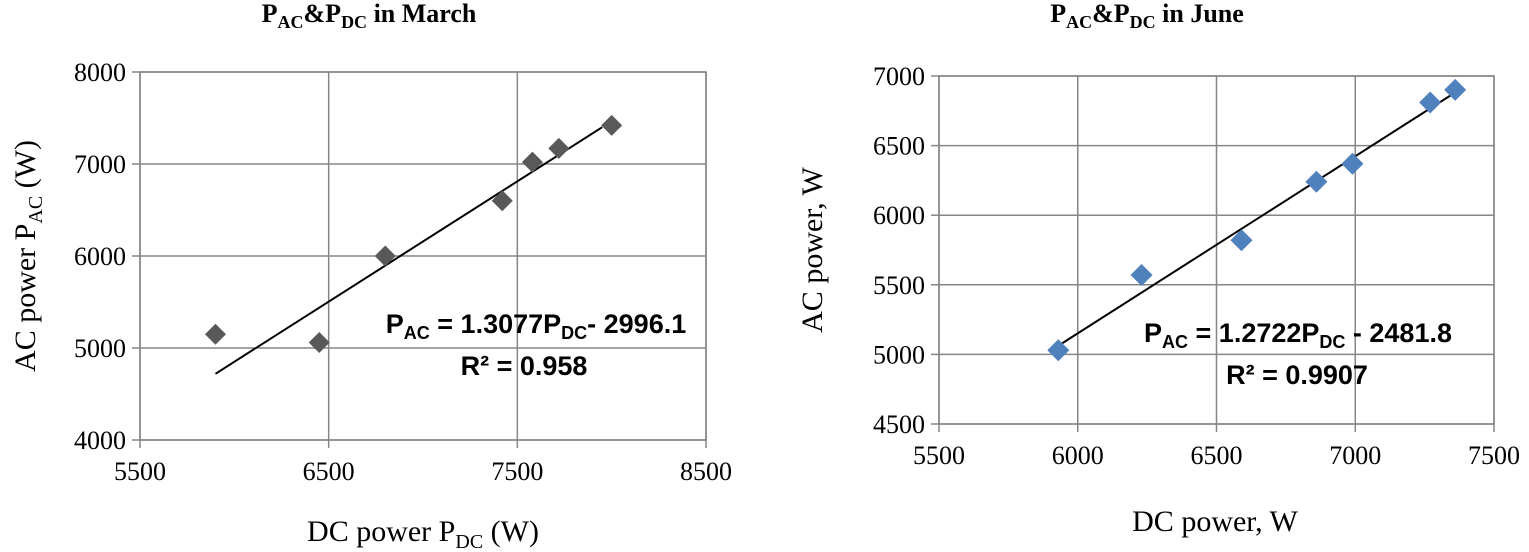 Image resolution: width=1529 pixels, height=552 pixels. Describe the element at coordinates (140, 471) in the screenshot. I see `march-x-tick-label: 5500` at that location.